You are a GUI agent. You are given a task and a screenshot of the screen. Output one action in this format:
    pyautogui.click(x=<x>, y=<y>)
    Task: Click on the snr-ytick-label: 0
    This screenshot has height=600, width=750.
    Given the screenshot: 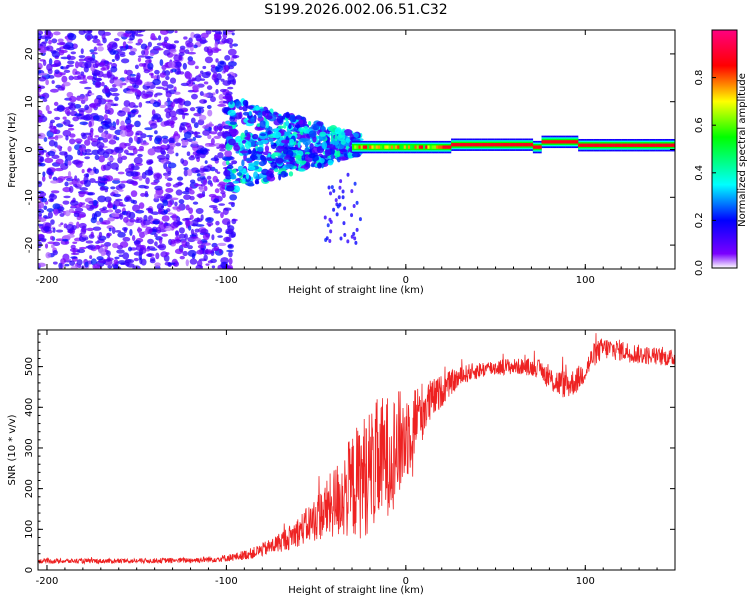 What is the action you would take?
    pyautogui.click(x=29, y=570)
    